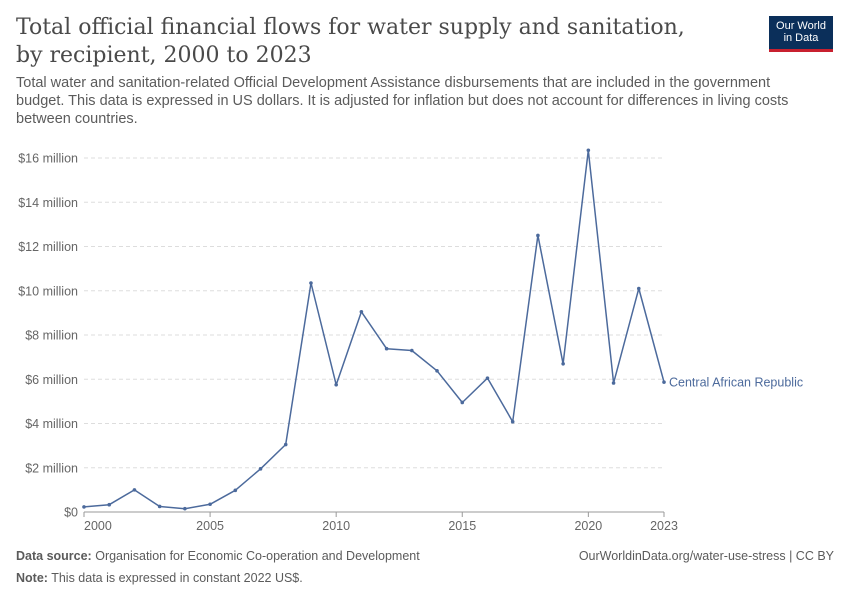 This screenshot has height=600, width=850. Describe the element at coordinates (71, 513) in the screenshot. I see `y-tick-label: $0` at that location.